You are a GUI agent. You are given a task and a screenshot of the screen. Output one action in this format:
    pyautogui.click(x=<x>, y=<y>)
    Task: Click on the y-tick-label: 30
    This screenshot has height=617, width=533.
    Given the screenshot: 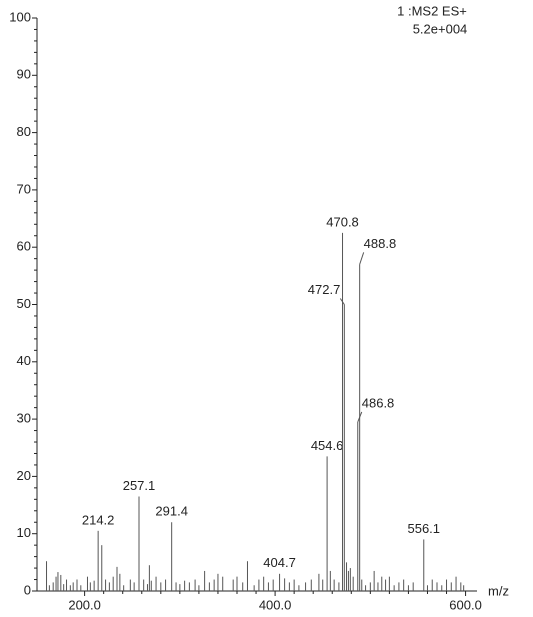 What is the action you would take?
    pyautogui.click(x=24, y=418)
    